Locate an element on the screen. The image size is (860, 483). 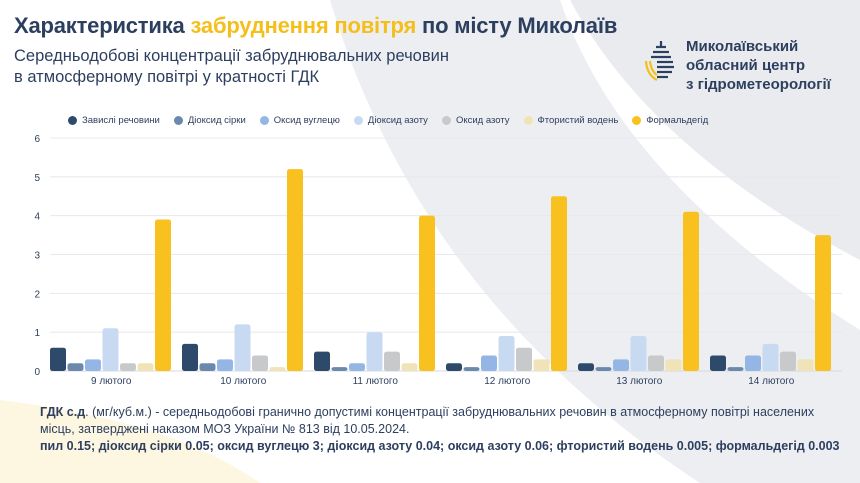
title-highlight: забруднення повітря is located at coordinates (303, 25).